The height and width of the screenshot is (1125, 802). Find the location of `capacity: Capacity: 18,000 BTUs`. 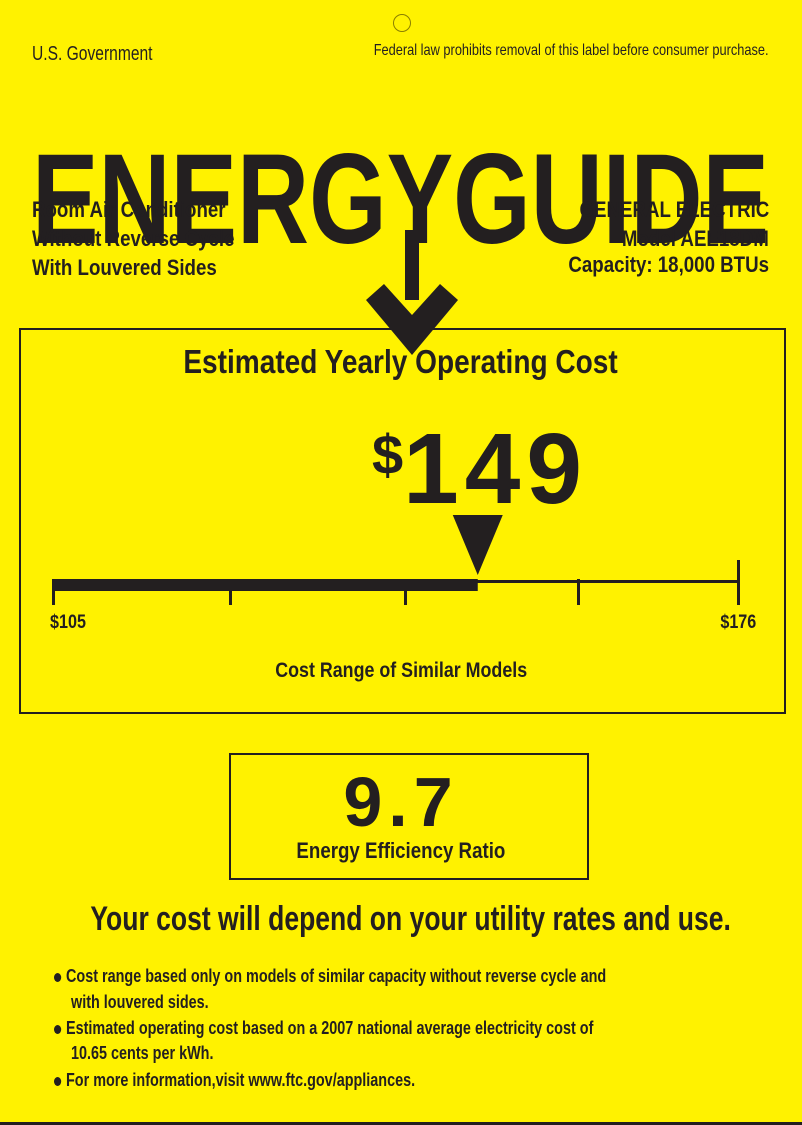

capacity: Capacity: 18,000 BTUs is located at coordinates (668, 264).